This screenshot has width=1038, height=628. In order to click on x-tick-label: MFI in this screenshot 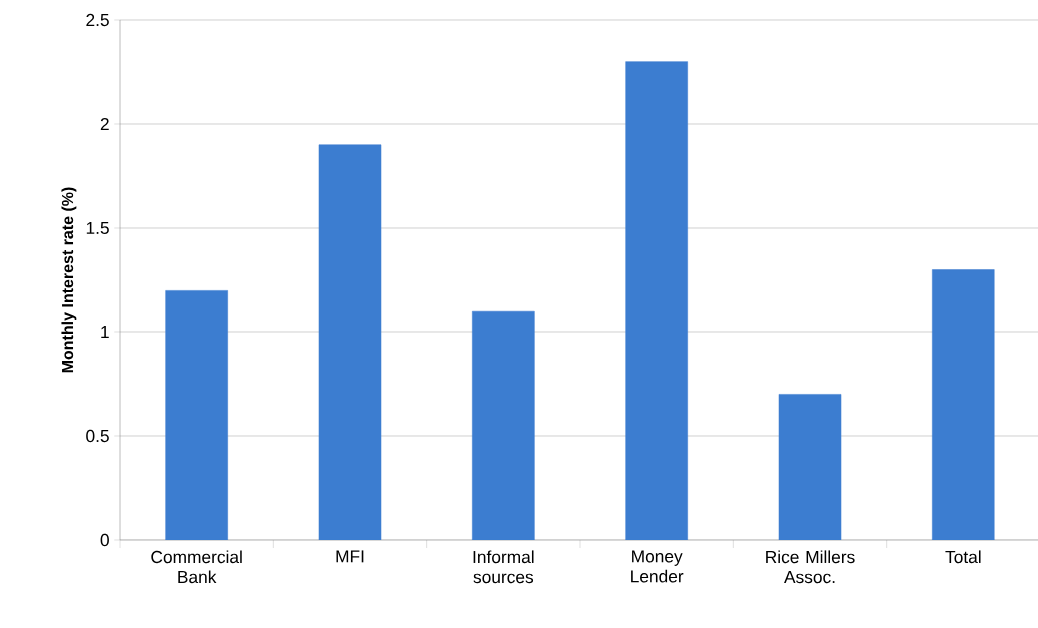, I will do `click(350, 556)`.